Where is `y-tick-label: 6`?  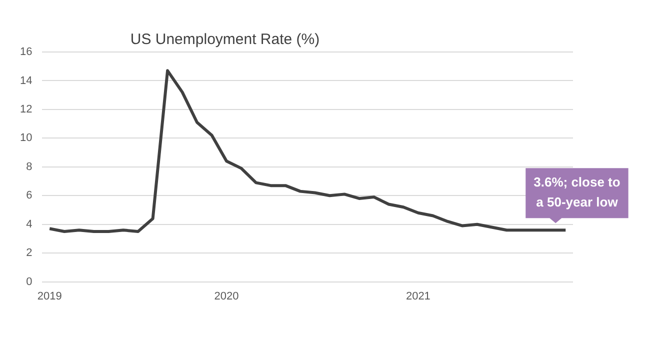
y-tick-label: 6 is located at coordinates (29, 196).